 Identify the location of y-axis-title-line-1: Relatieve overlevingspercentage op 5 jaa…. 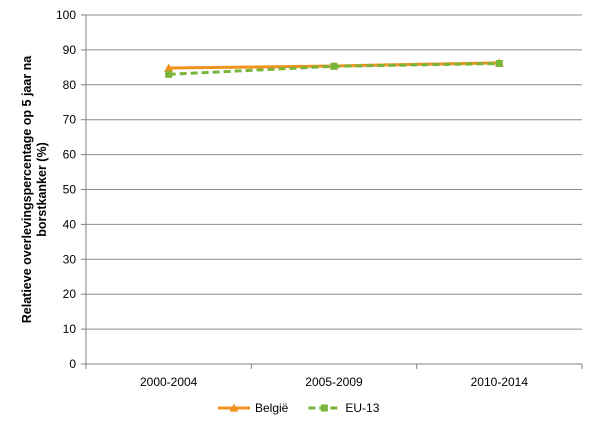
(27, 189).